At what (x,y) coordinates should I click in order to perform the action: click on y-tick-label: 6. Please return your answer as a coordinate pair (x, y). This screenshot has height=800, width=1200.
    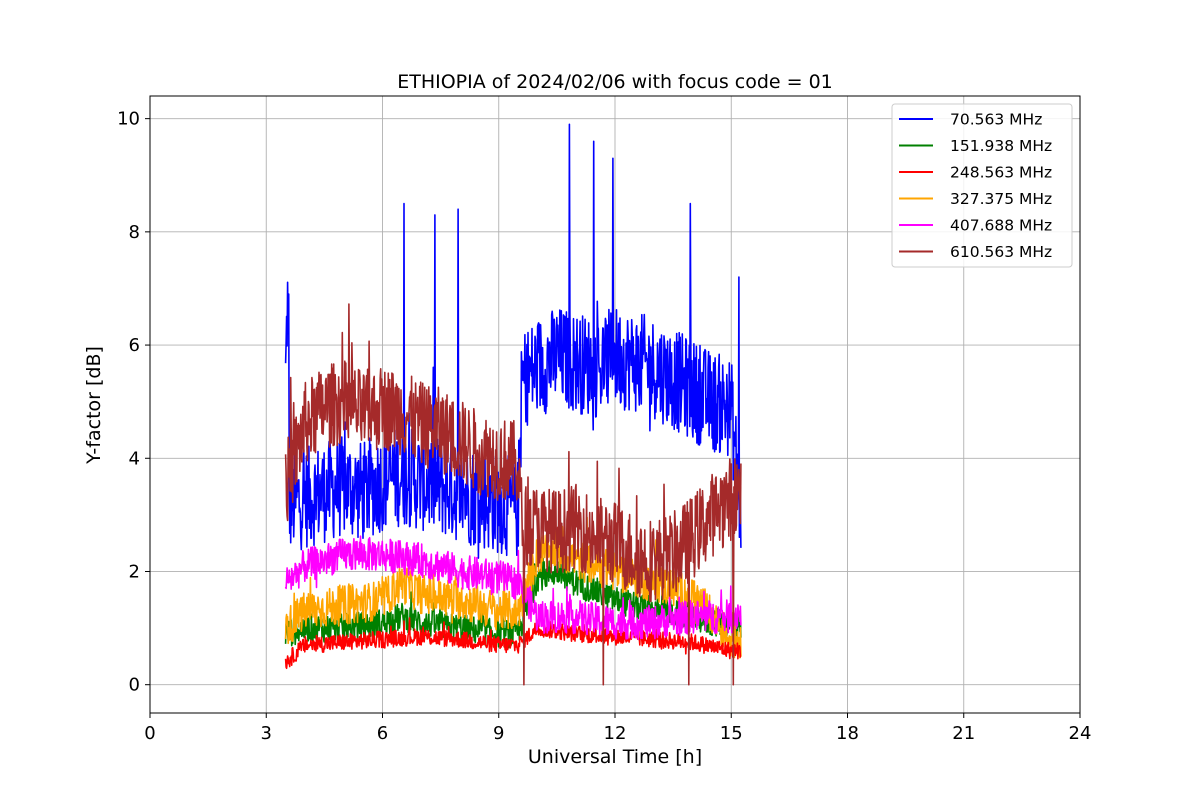
    Looking at the image, I should click on (134, 345).